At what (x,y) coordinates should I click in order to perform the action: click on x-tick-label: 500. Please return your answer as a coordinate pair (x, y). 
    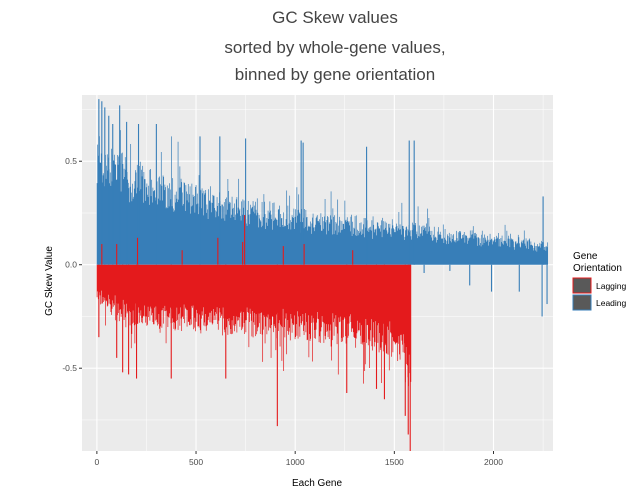
    Looking at the image, I should click on (196, 462).